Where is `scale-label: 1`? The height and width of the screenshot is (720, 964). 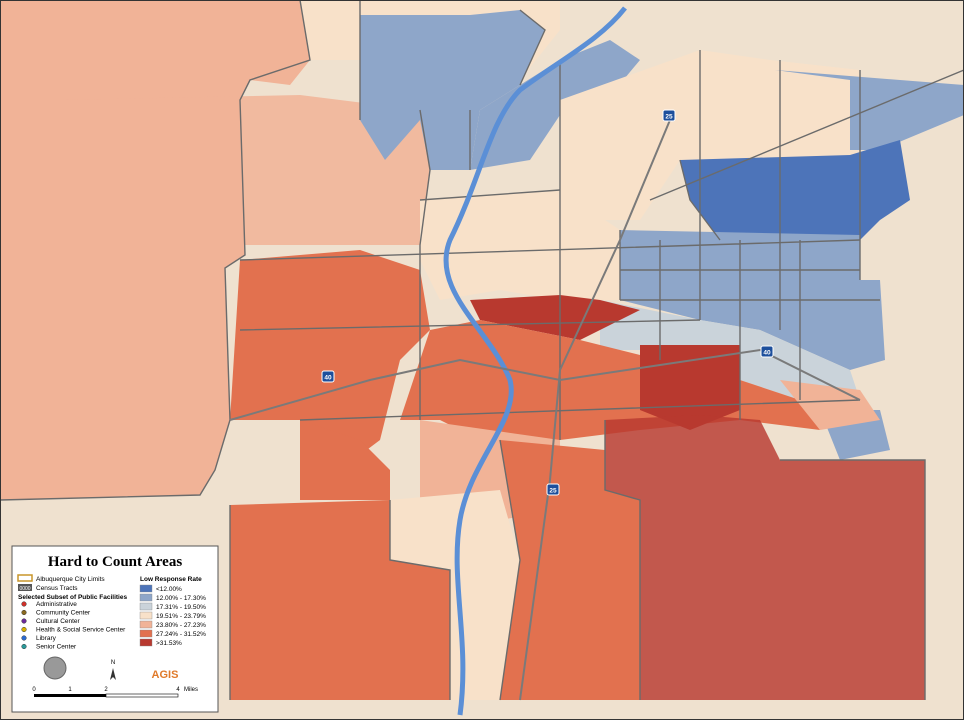 scale-label: 1 is located at coordinates (70, 690).